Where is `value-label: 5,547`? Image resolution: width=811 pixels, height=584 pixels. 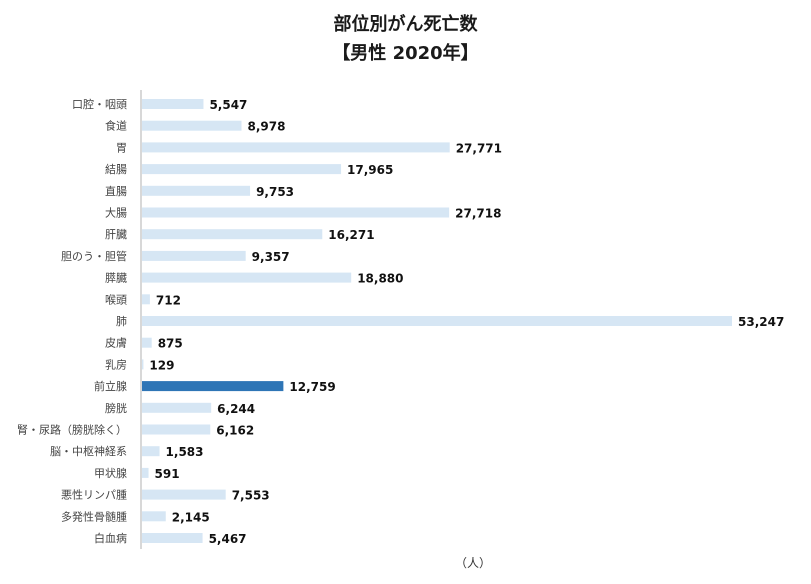
value-label: 5,547 is located at coordinates (228, 105).